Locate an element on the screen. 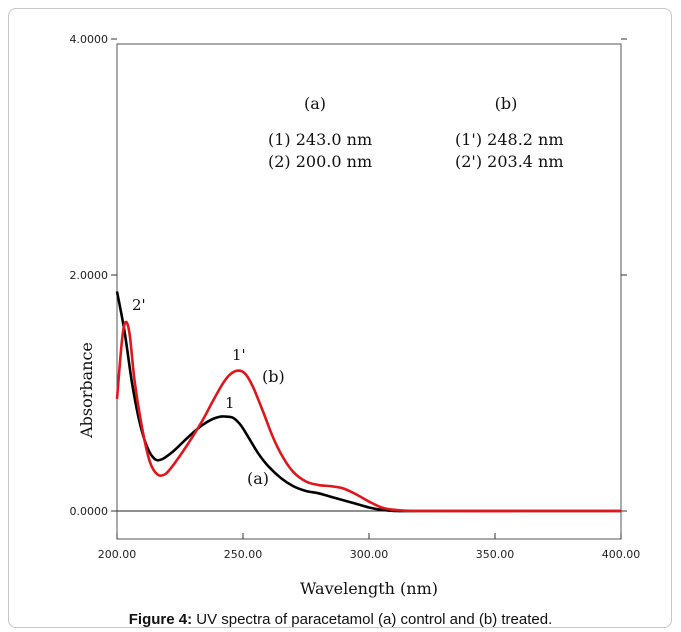 This screenshot has width=681, height=632. annotation-col-a-line1: (1) 243.0 nm is located at coordinates (320, 139).